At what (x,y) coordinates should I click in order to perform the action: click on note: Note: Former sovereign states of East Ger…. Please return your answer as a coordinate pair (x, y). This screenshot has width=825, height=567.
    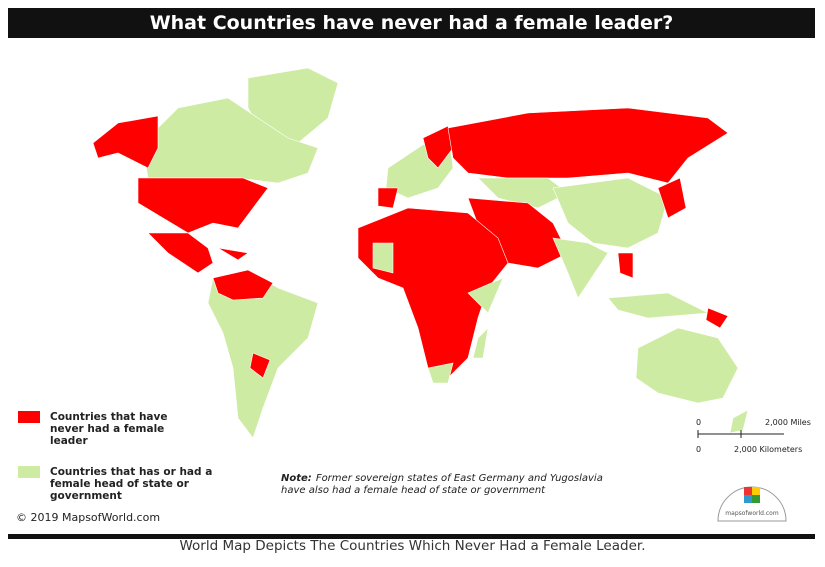
    Looking at the image, I should click on (446, 485).